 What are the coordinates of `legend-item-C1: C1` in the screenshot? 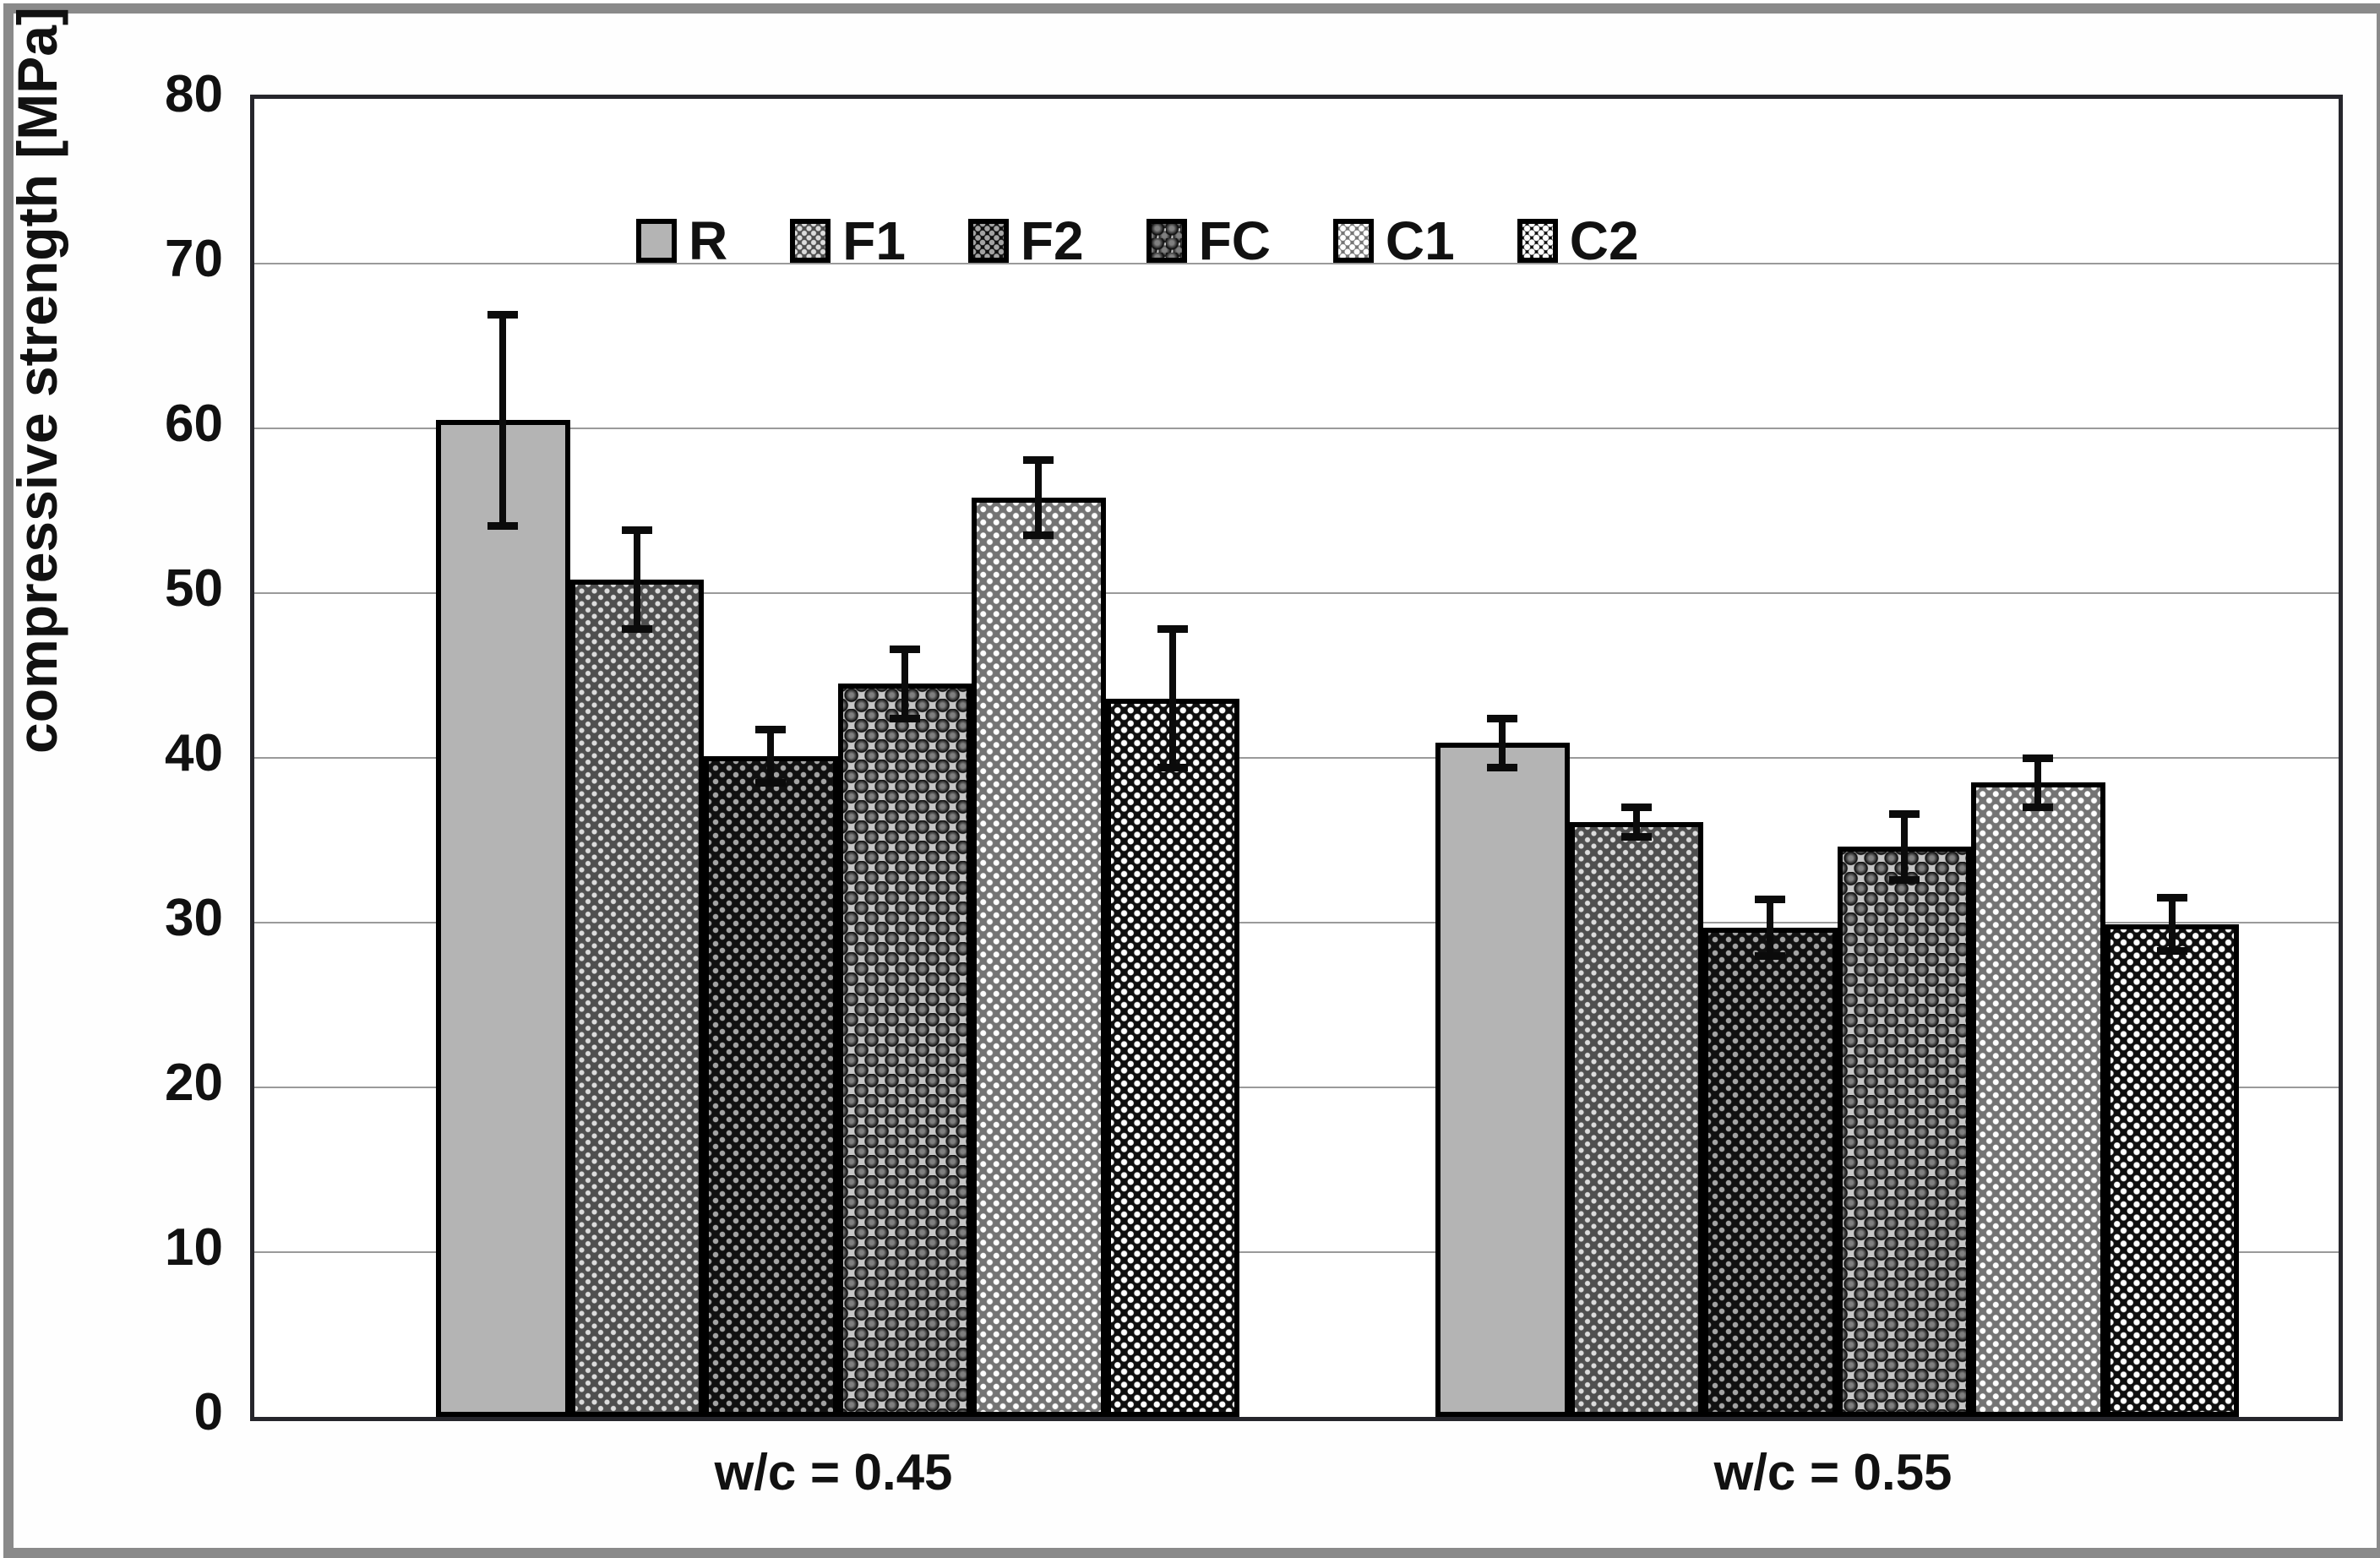 It's located at (1393, 240).